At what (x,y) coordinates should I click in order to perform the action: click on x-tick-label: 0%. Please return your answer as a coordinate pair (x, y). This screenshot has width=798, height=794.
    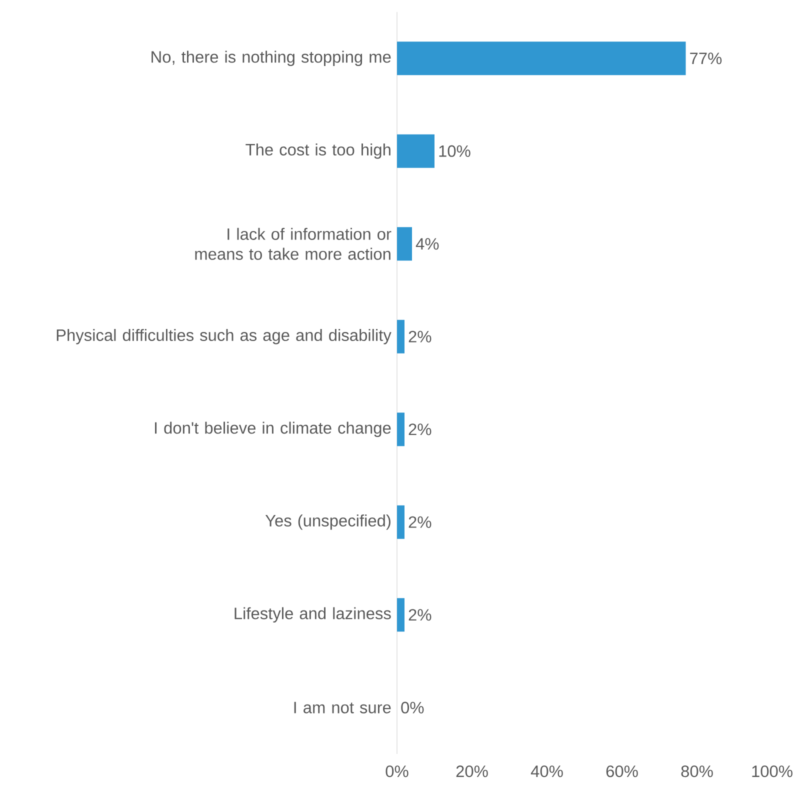
    Looking at the image, I should click on (397, 772).